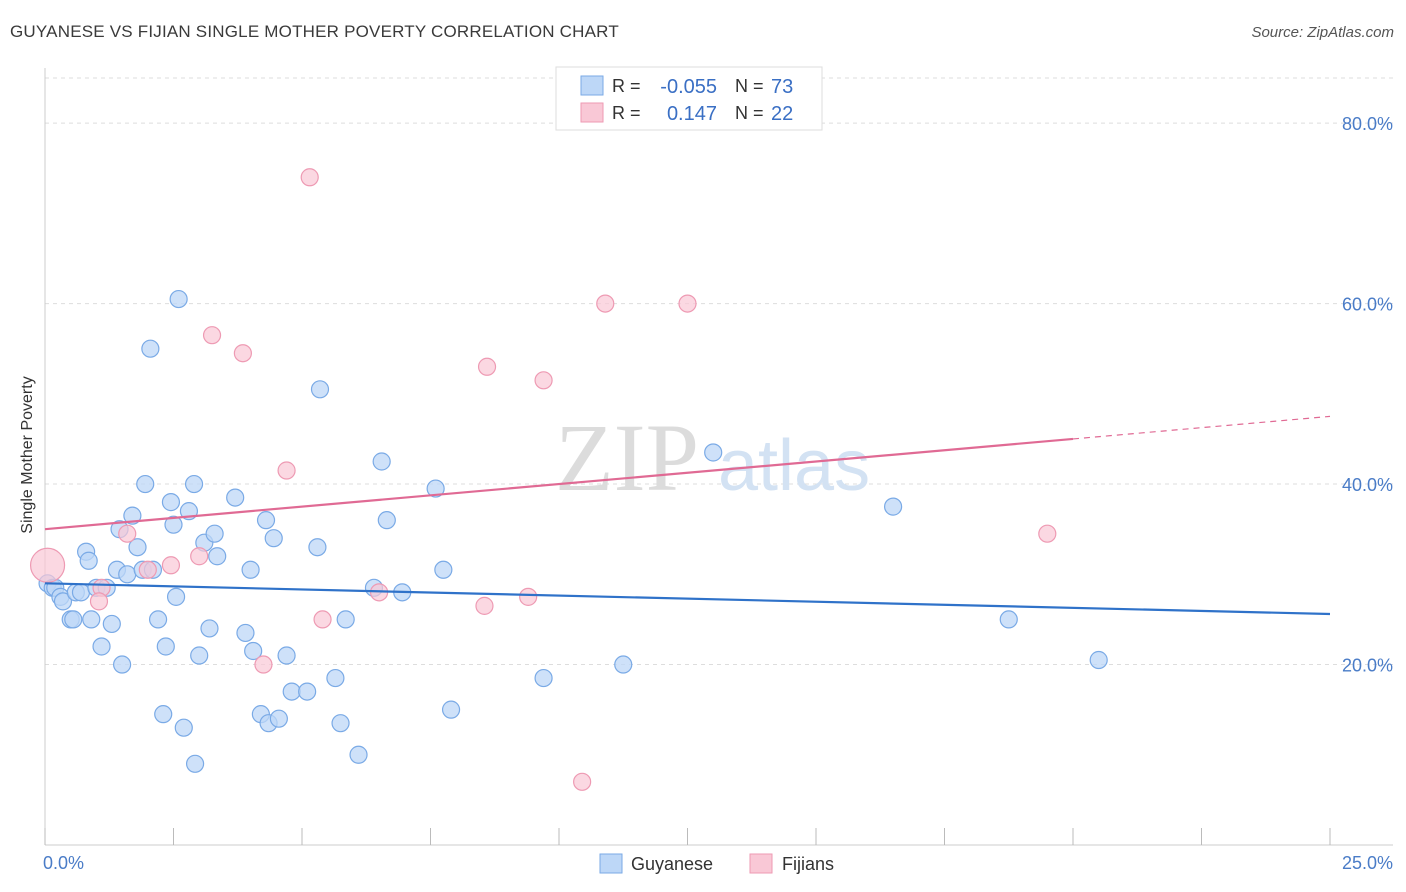 This screenshot has height=892, width=1406. I want to click on legend-r-value-1: -0.055, so click(688, 87).